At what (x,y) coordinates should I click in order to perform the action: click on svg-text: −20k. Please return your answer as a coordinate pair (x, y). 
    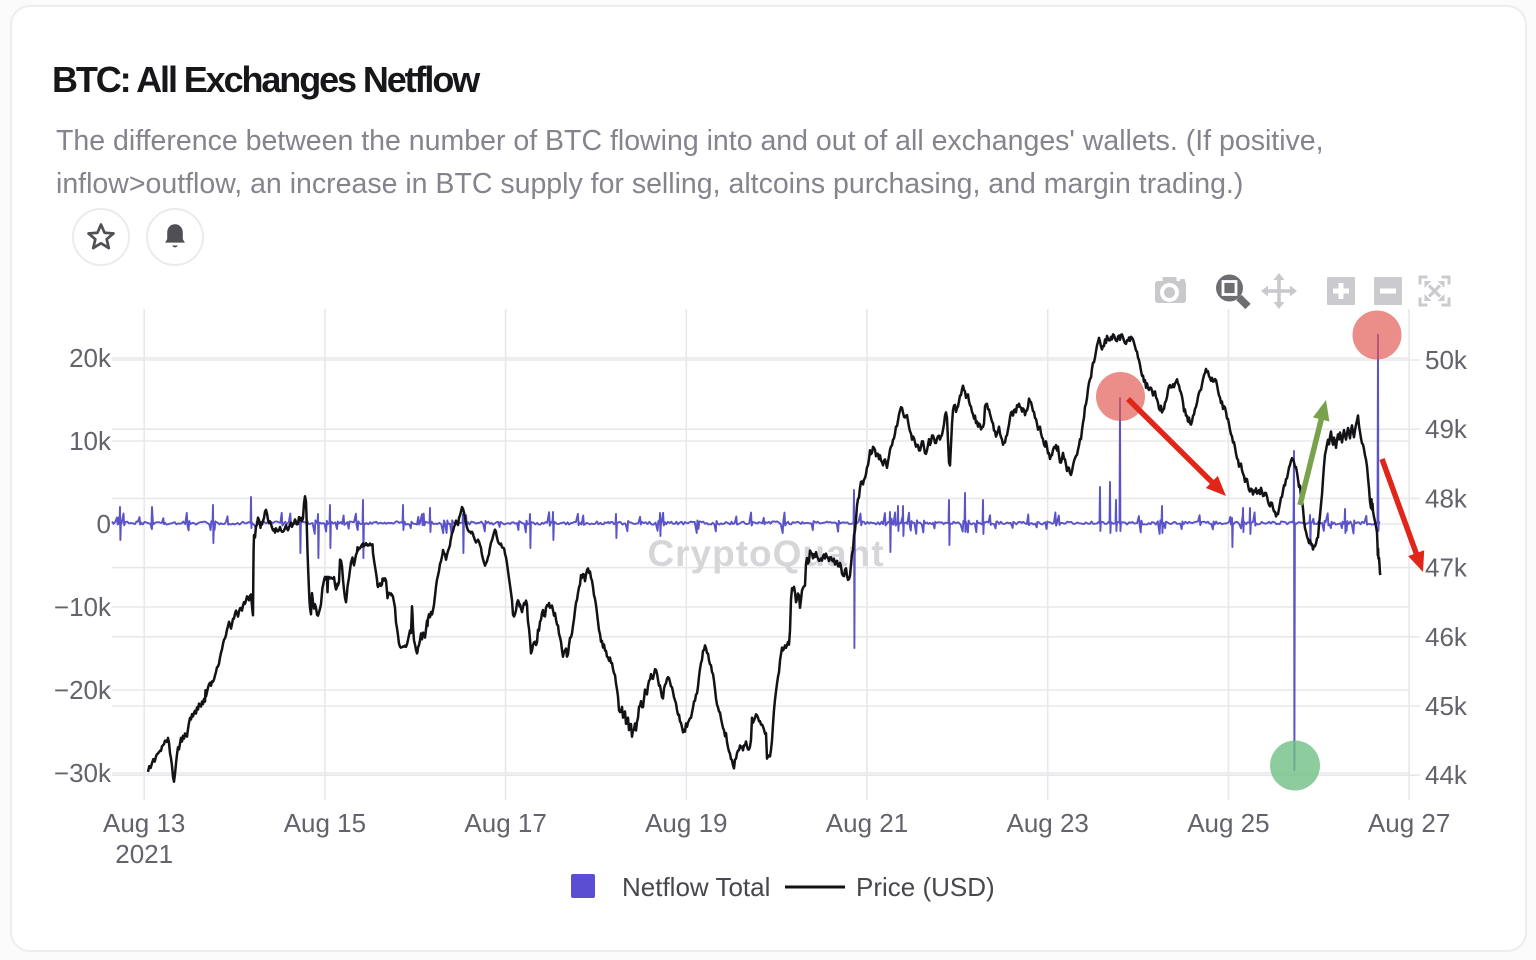
    Looking at the image, I should click on (83, 690).